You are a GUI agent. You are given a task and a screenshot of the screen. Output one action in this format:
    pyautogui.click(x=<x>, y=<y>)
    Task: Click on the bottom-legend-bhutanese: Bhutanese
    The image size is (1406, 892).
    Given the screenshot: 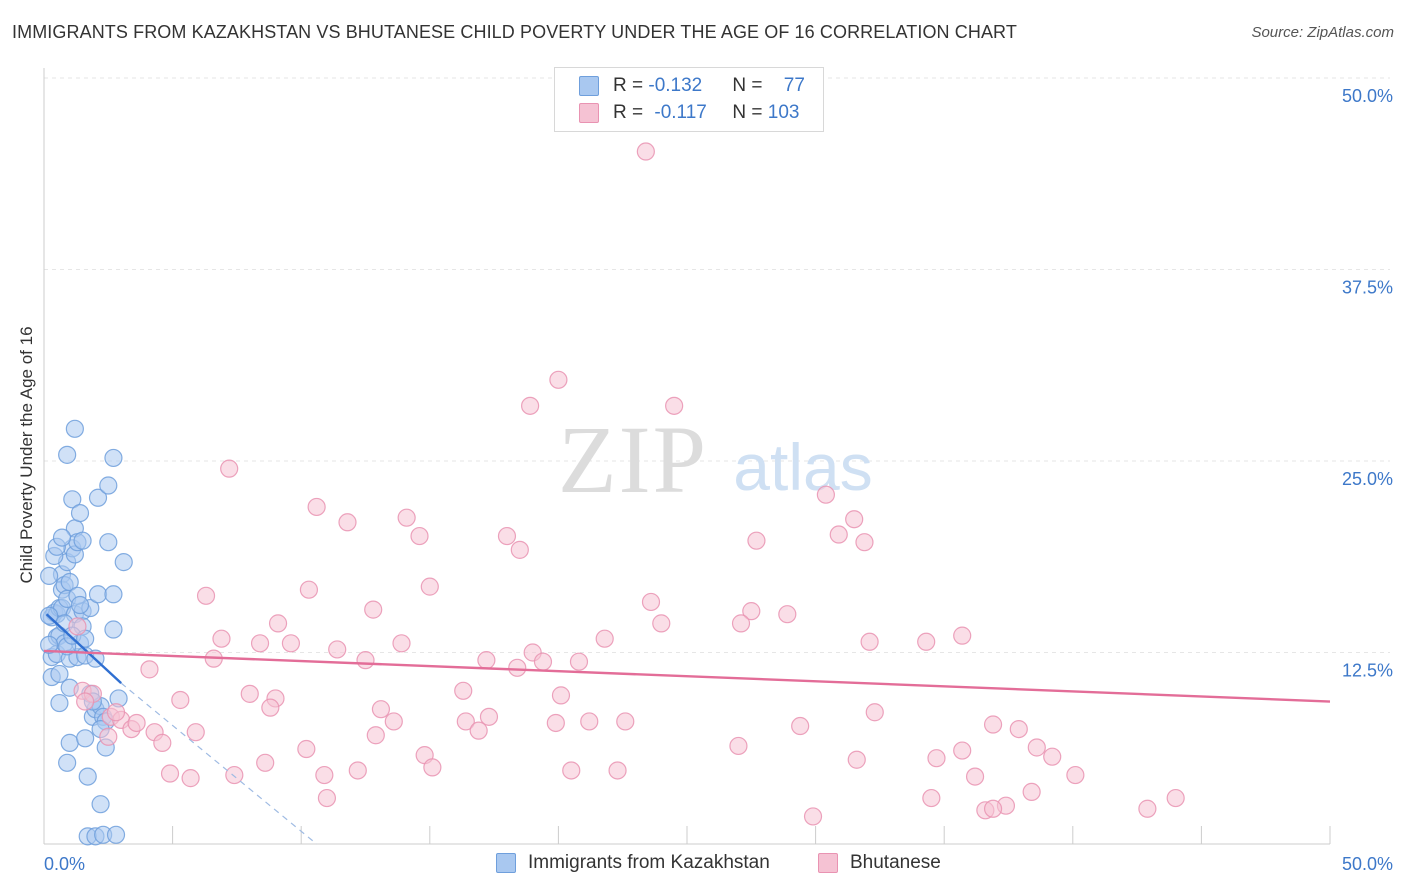 What is the action you would take?
    pyautogui.click(x=879, y=863)
    